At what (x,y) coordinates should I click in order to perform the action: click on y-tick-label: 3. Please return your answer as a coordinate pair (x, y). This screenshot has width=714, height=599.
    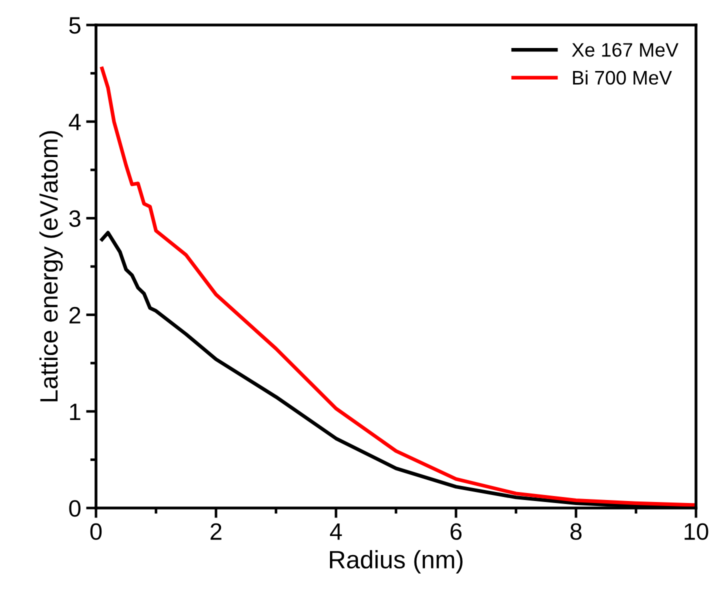
    Looking at the image, I should click on (74, 218).